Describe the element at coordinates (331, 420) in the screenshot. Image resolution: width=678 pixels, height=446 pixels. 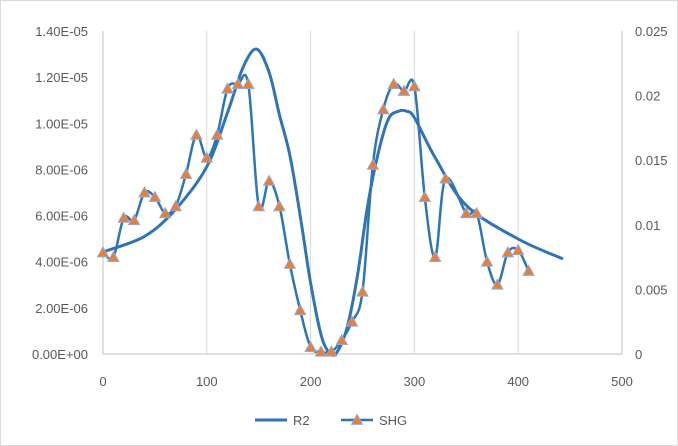
I see `legend: R2 SHG` at that location.